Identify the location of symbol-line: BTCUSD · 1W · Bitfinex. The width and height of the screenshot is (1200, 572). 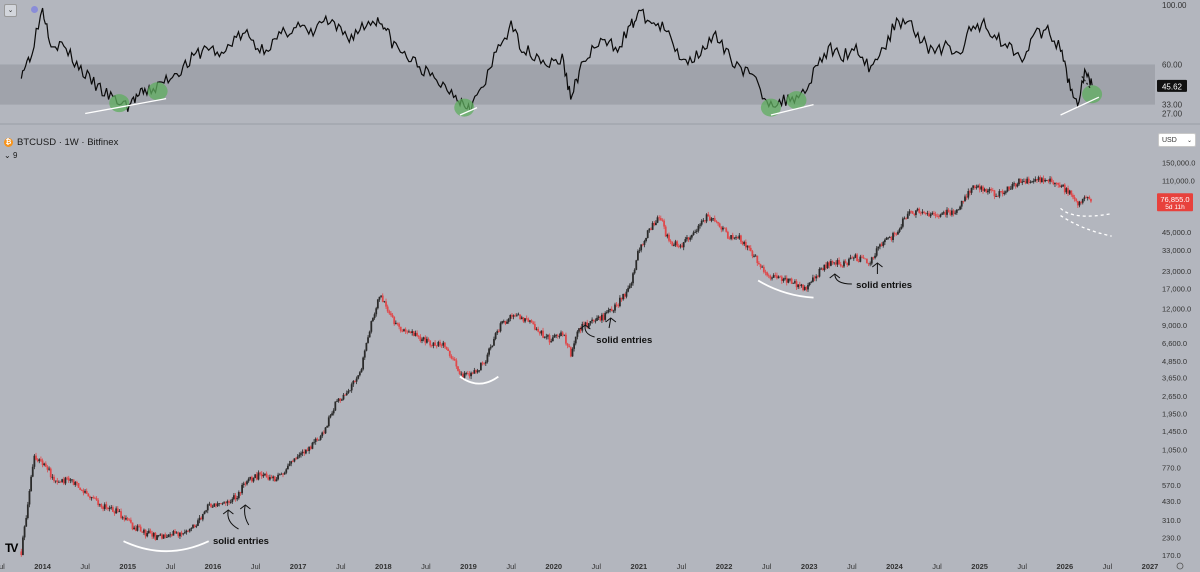
(68, 142).